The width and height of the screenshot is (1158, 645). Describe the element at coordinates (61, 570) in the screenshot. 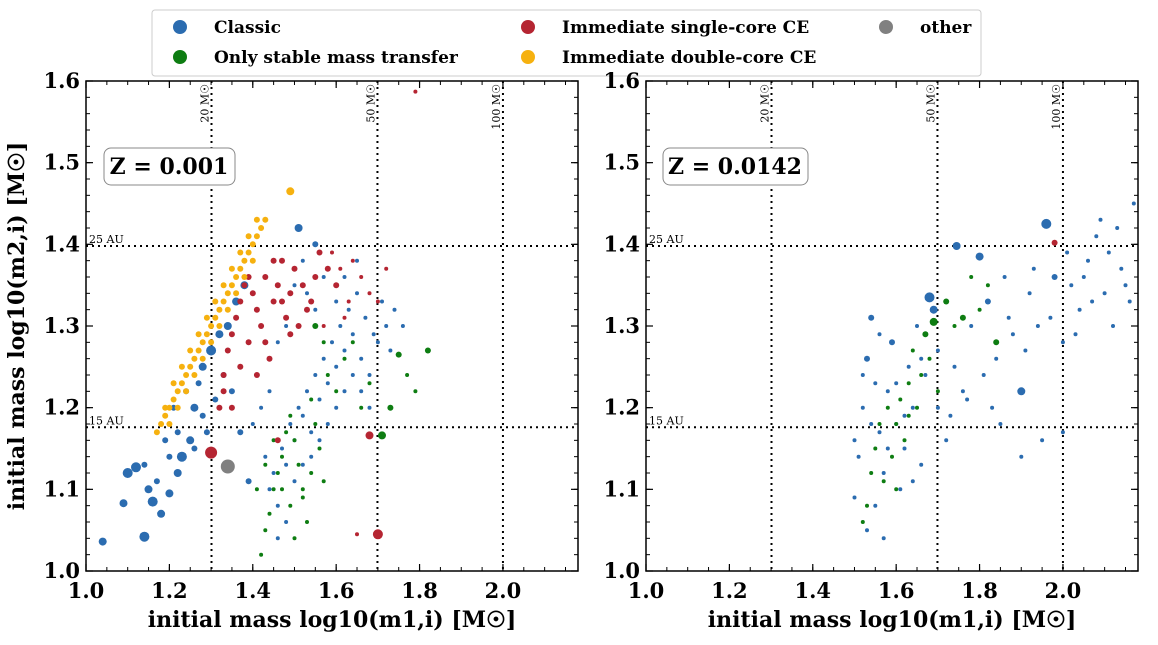

I see `y-tick-label-0: 1.0` at that location.